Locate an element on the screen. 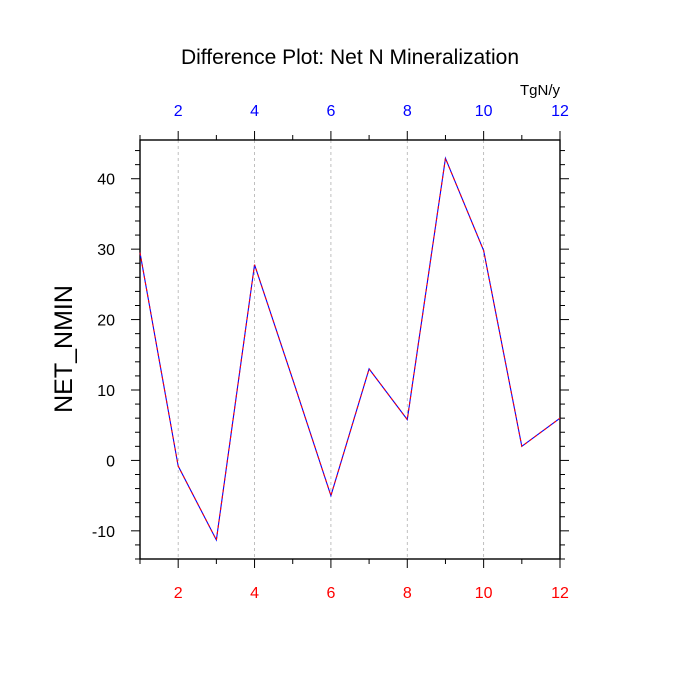 The width and height of the screenshot is (700, 700). x-tick-label-bottom: 4 is located at coordinates (254, 593).